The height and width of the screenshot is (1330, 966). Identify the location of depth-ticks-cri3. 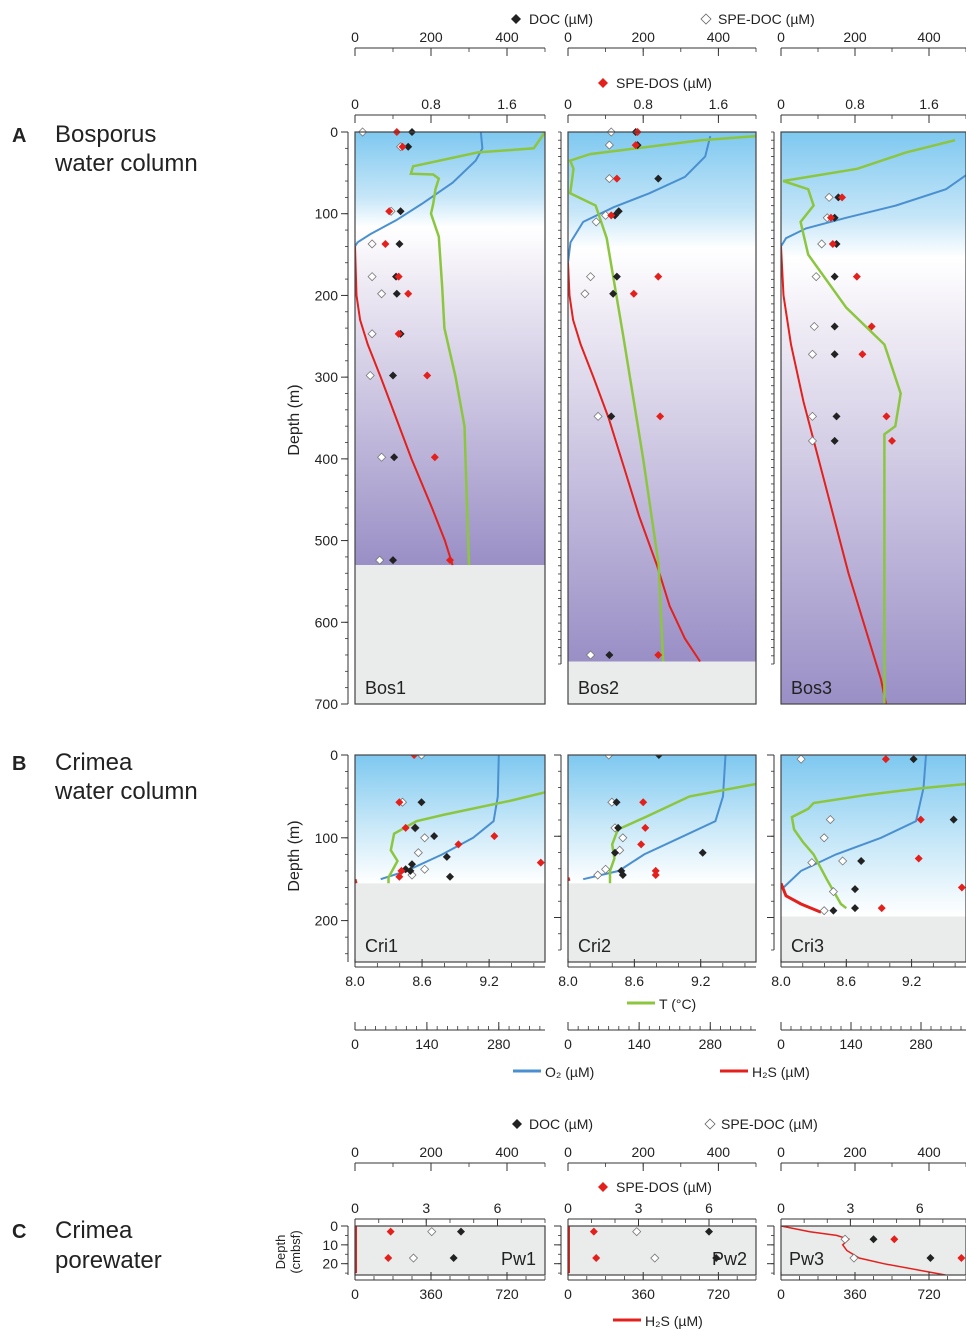
(771, 852).